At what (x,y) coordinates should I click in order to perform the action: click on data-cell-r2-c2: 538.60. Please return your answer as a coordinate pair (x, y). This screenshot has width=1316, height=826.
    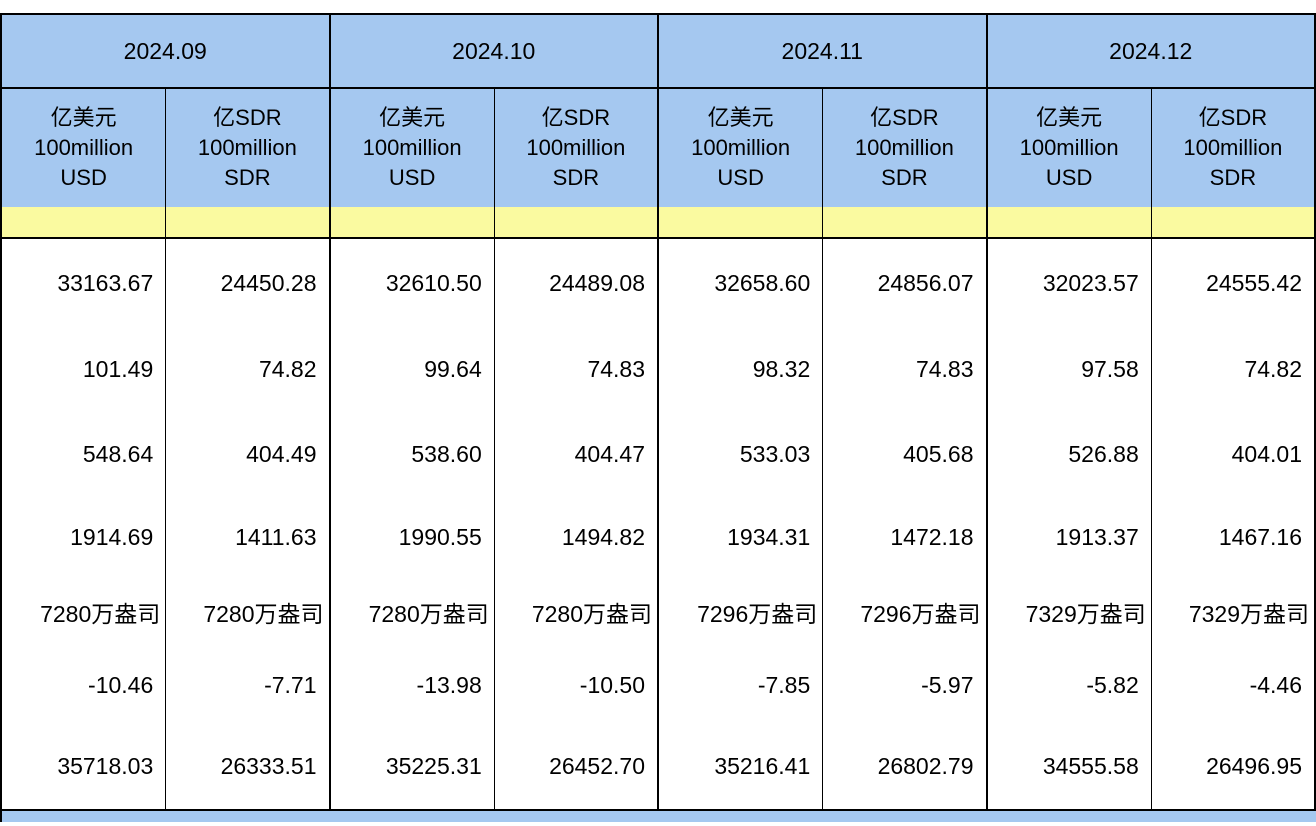
    Looking at the image, I should click on (412, 454).